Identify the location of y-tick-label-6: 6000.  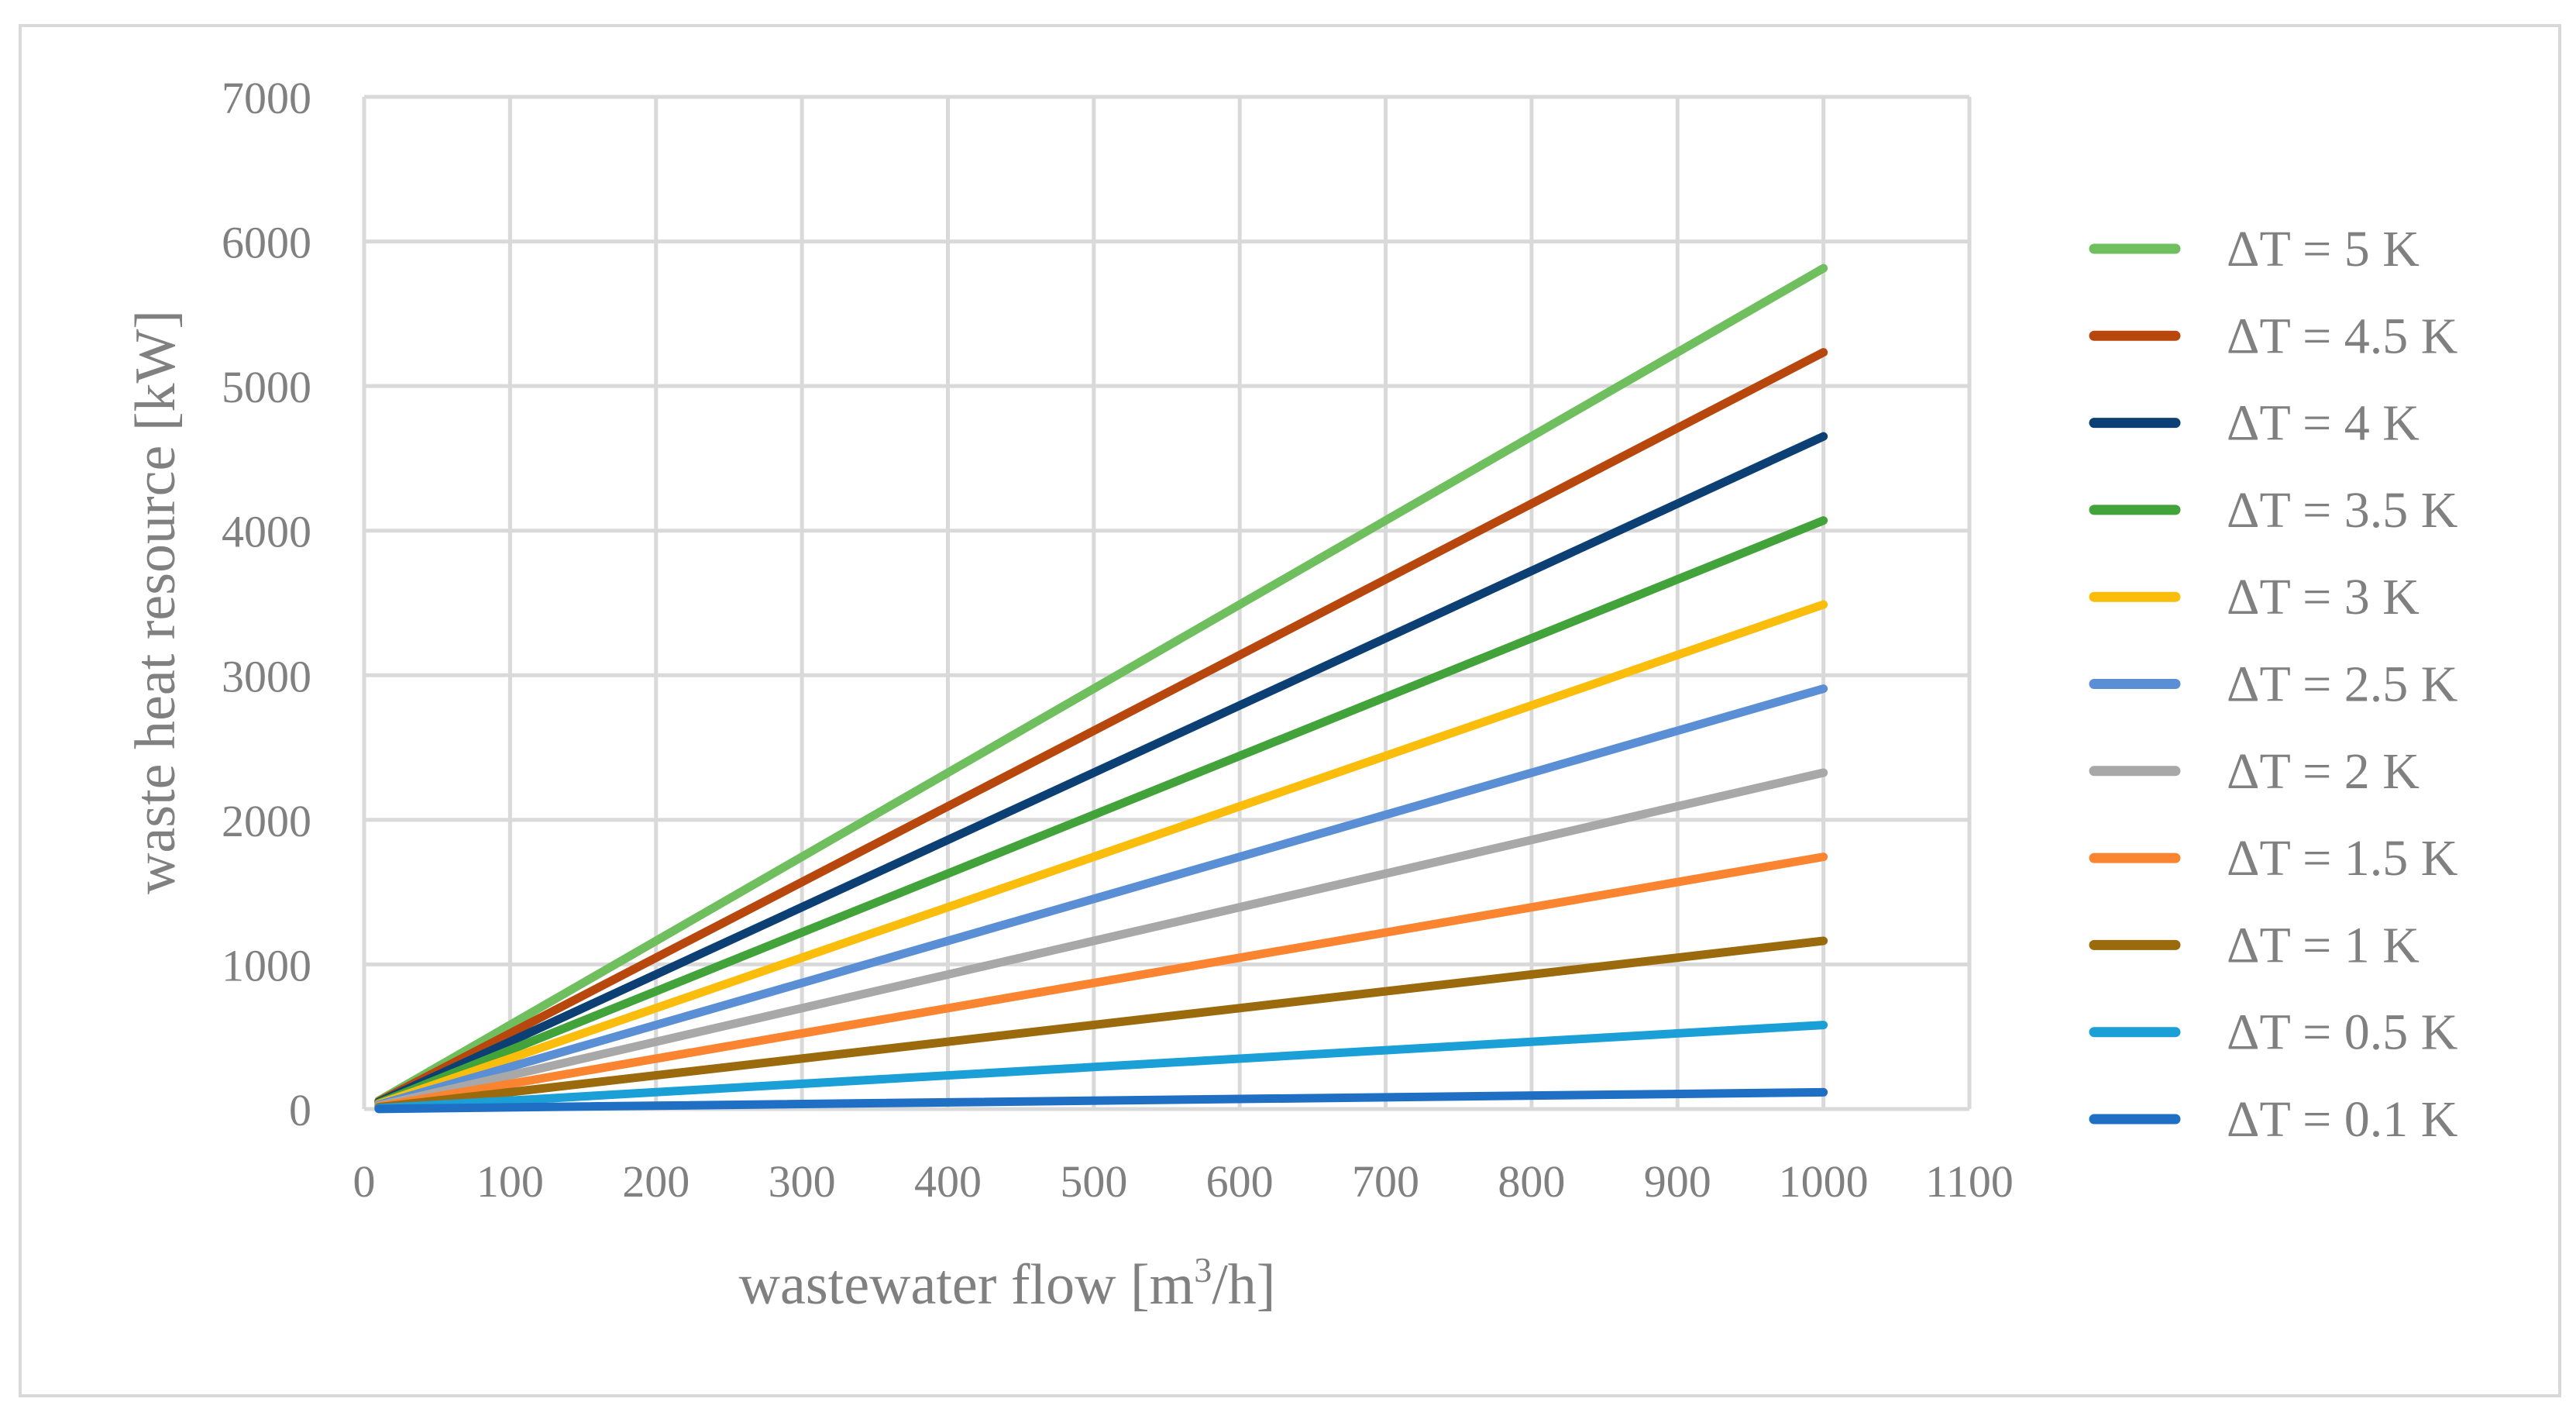
(266, 243).